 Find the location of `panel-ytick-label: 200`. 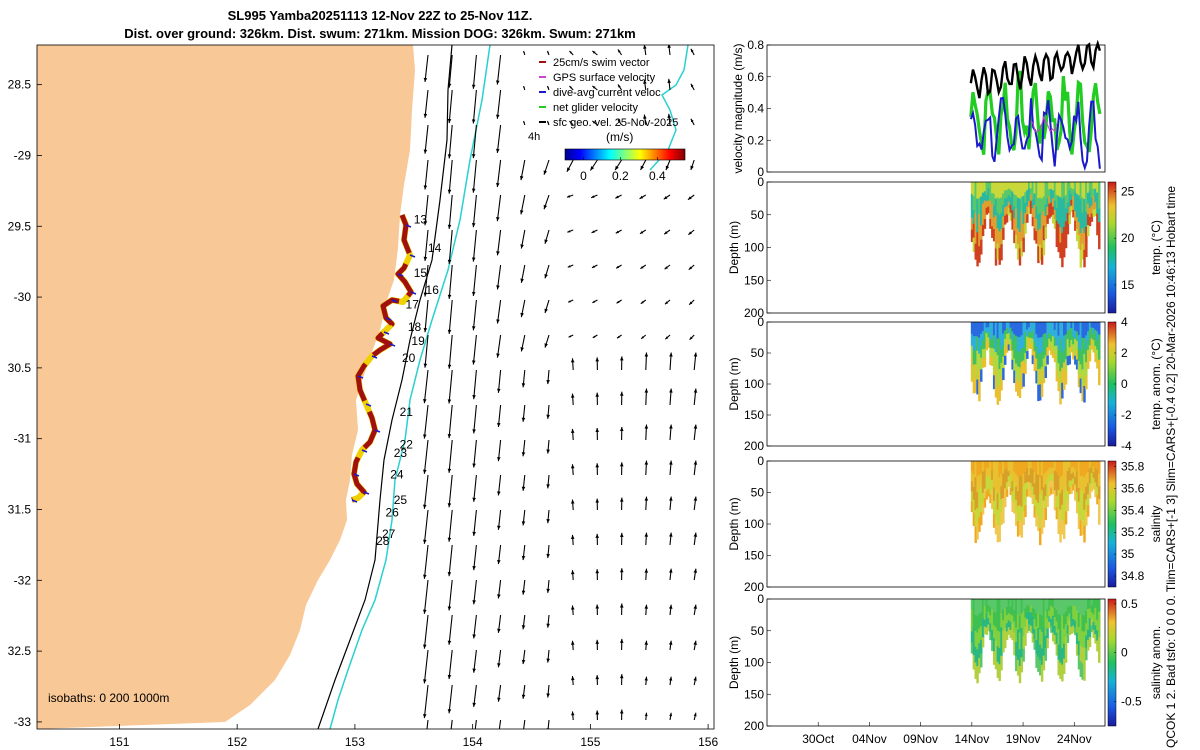

panel-ytick-label: 200 is located at coordinates (754, 587).